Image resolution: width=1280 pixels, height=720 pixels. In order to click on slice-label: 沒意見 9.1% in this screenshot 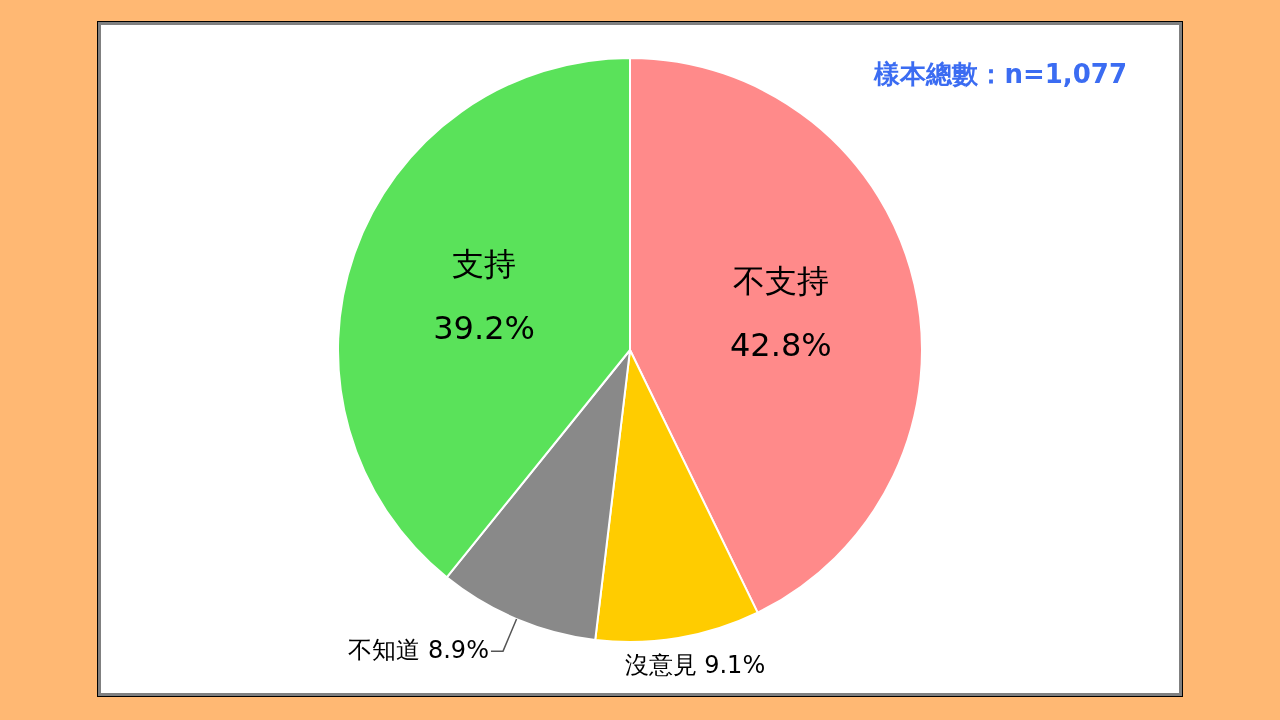, I will do `click(695, 664)`.